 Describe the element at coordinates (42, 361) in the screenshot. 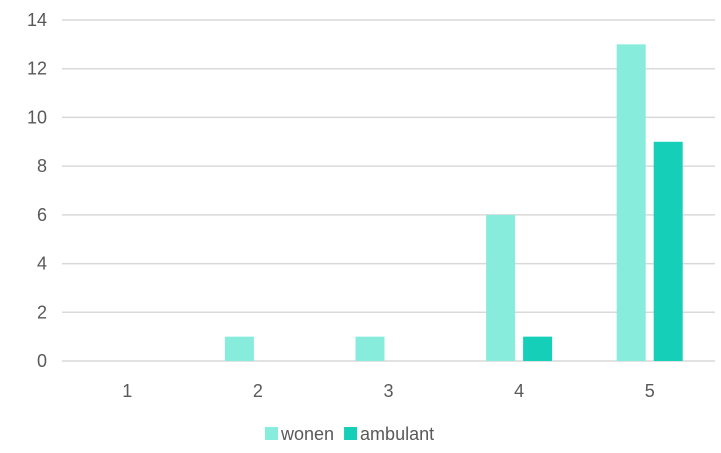

I see `y-tick-label: 0` at that location.